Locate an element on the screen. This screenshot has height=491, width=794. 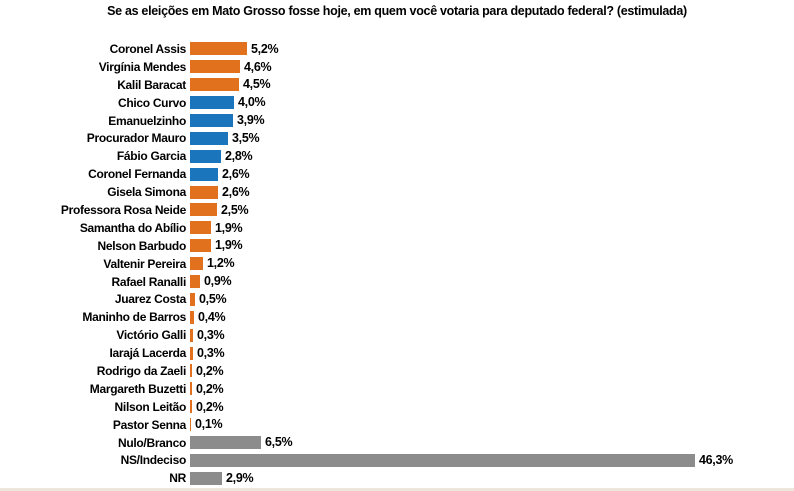
value-label: 6,5% is located at coordinates (279, 442).